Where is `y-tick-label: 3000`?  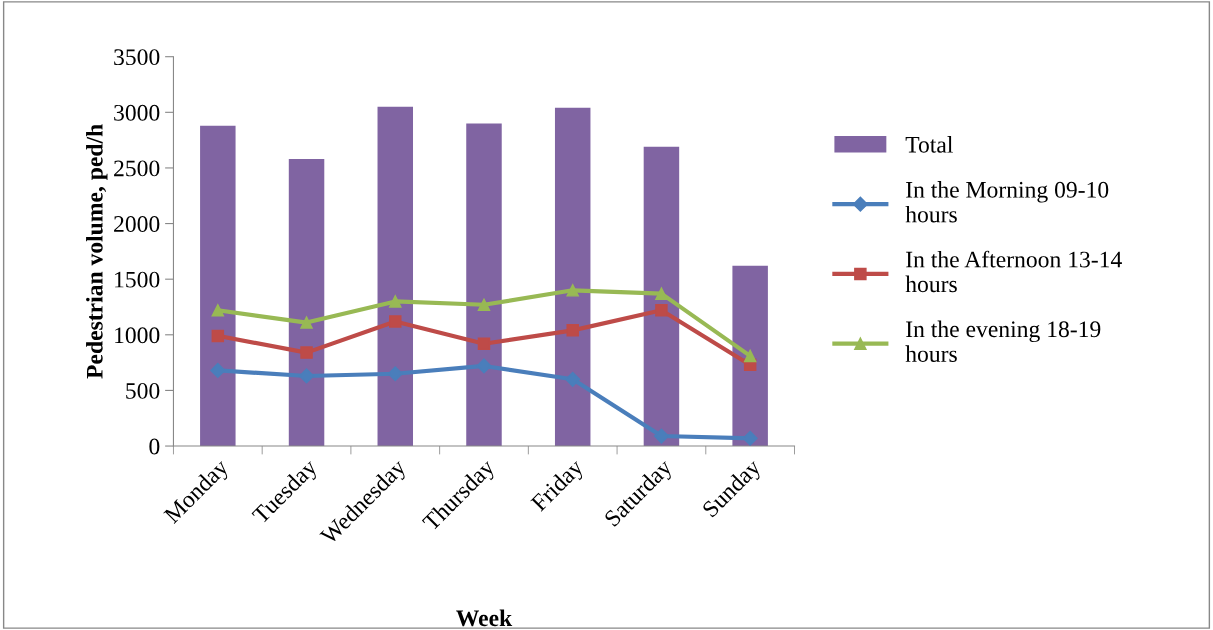
y-tick-label: 3000 is located at coordinates (137, 112).